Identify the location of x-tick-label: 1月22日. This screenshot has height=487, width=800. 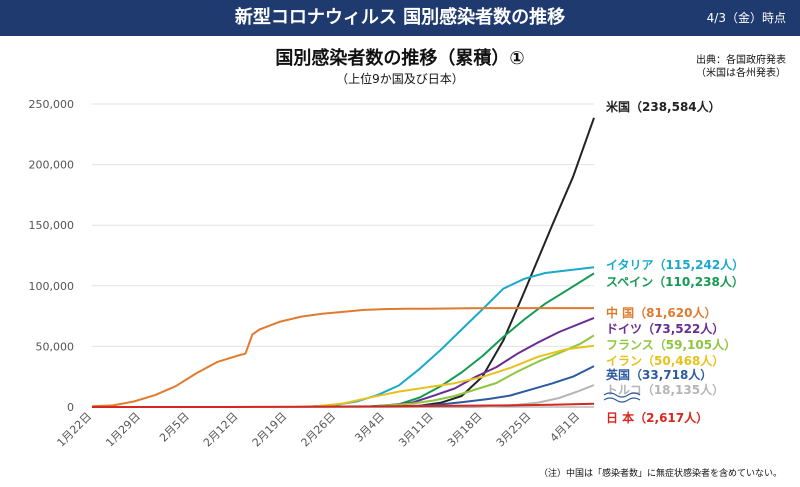
(75, 430).